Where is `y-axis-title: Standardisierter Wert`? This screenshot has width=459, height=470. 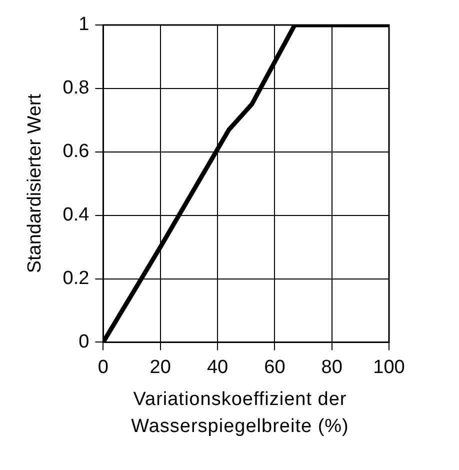 y-axis-title: Standardisierter Wert is located at coordinates (35, 183).